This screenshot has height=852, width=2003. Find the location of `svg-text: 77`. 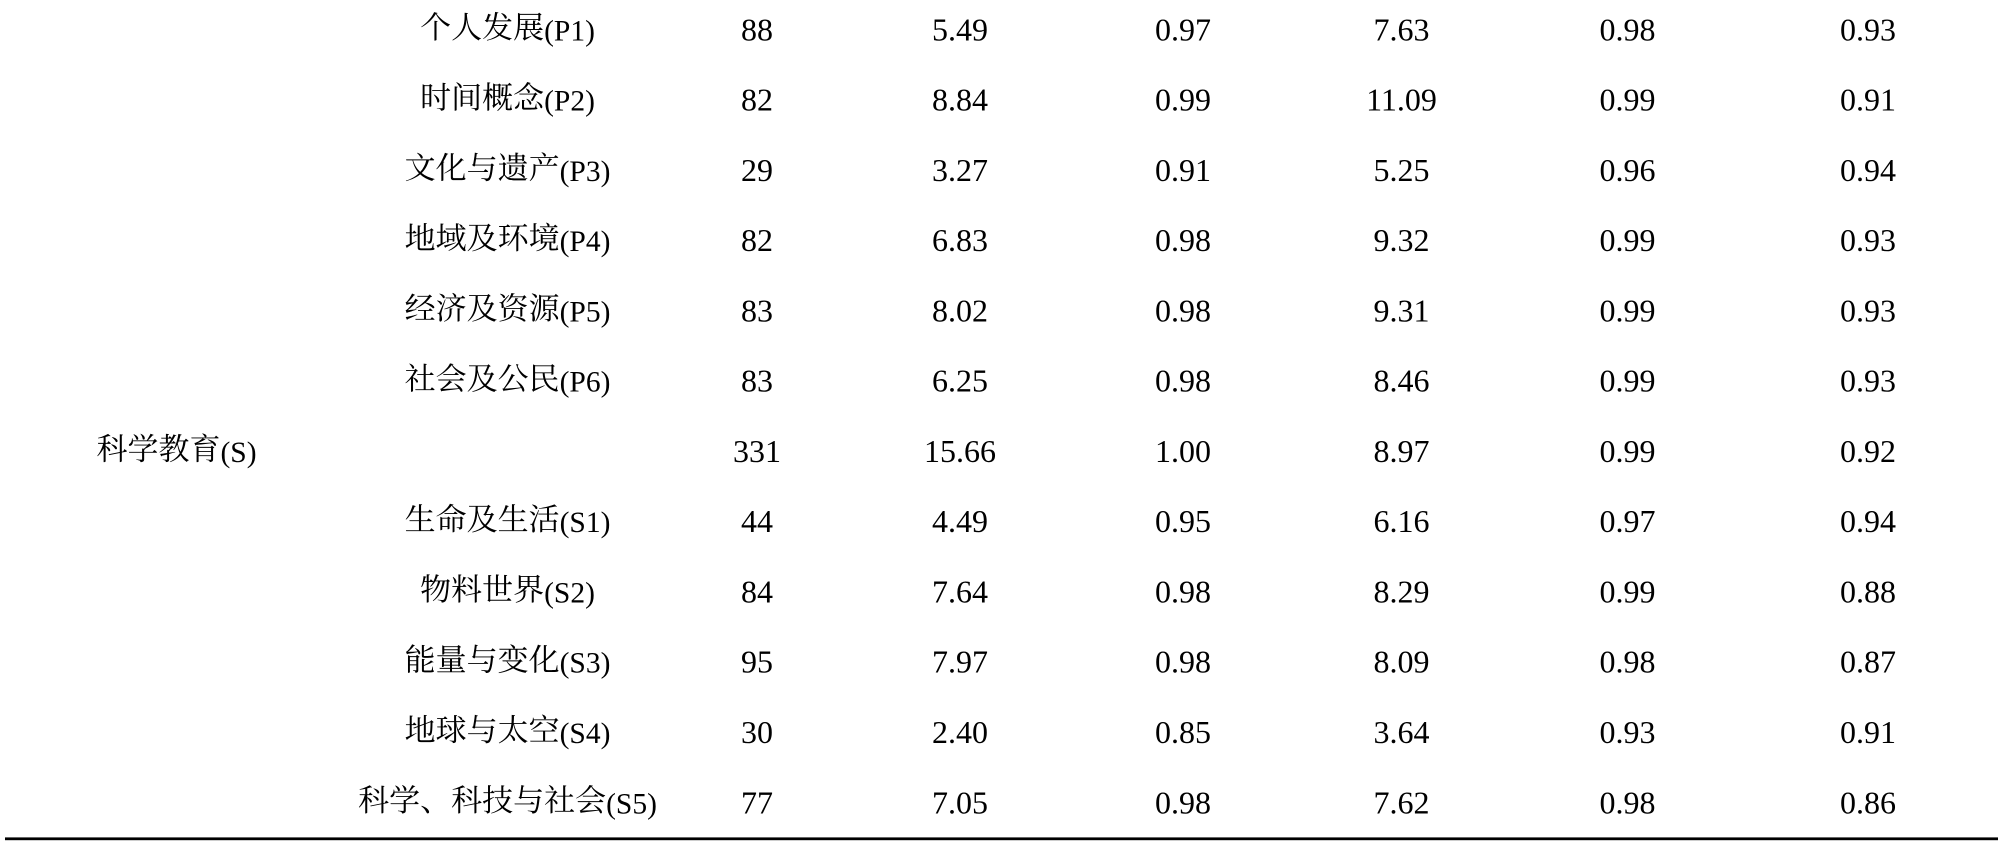

svg-text: 77 is located at coordinates (757, 802).